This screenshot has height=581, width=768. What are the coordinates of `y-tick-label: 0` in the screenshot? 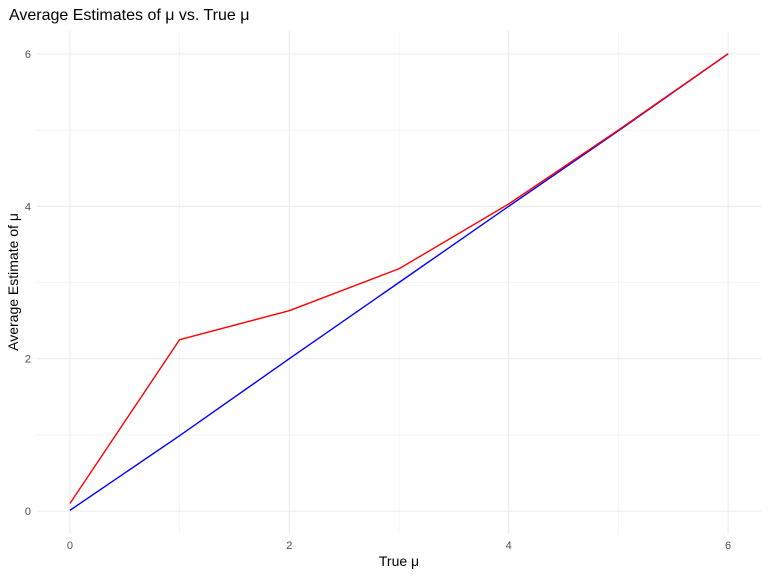 It's located at (28, 512).